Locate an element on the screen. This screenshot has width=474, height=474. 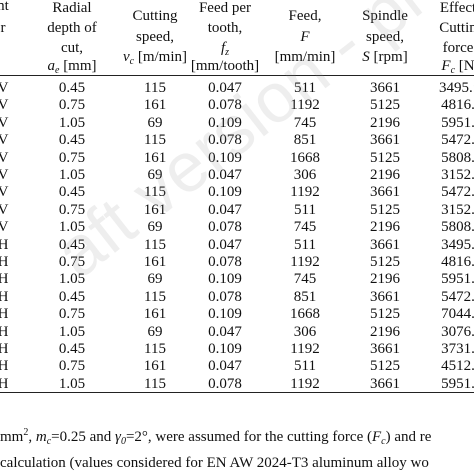
text-segment: , is located at coordinates (32, 437).